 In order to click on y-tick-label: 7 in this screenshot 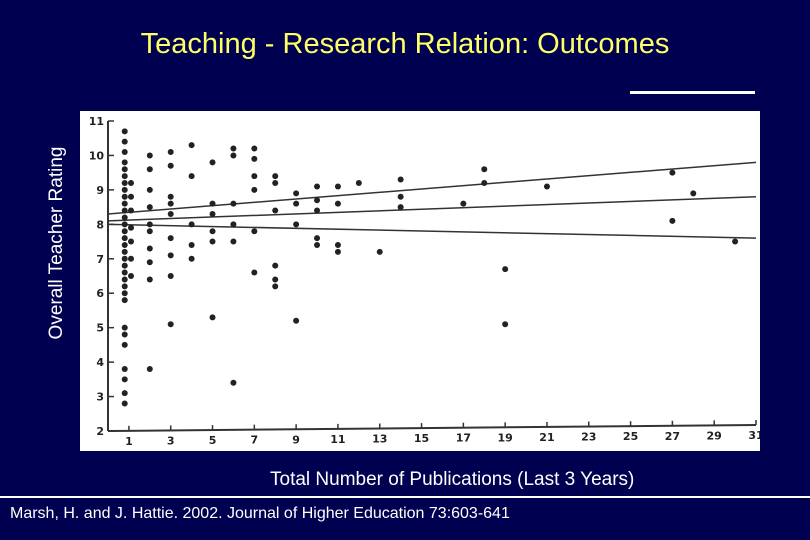, I will do `click(100, 259)`.